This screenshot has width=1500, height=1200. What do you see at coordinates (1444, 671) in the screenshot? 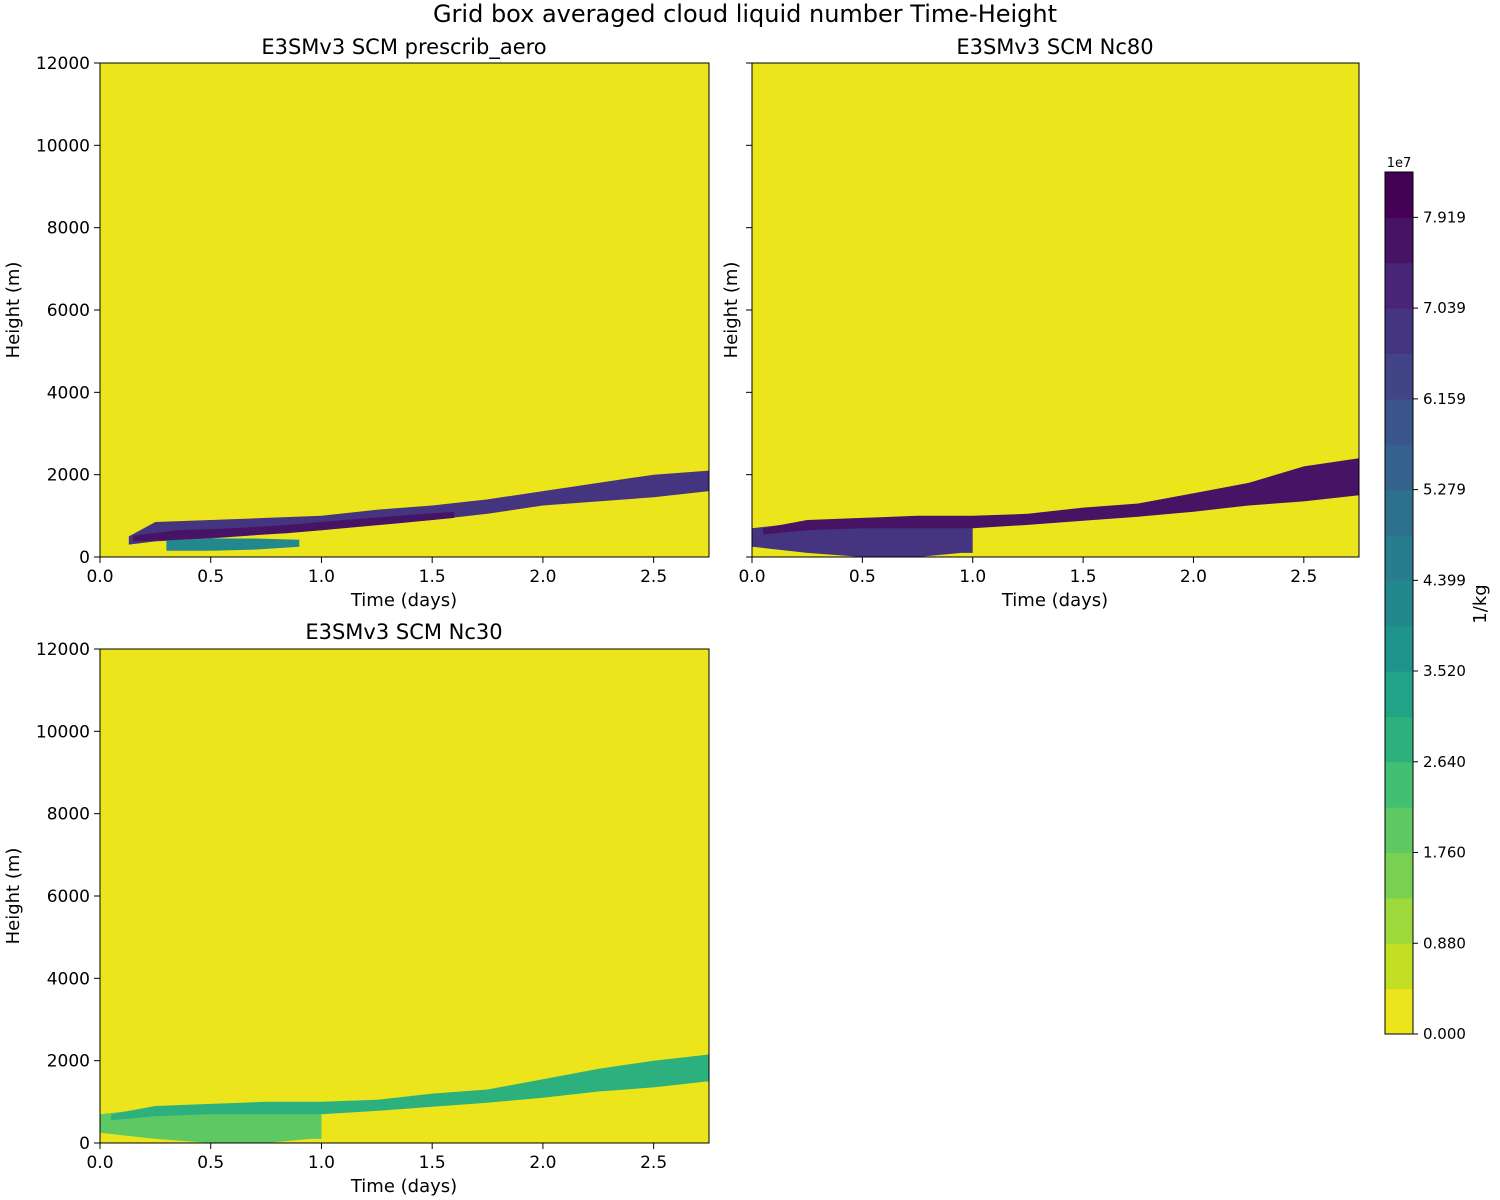
I see `colorbar-tick-label: 3.520` at bounding box center [1444, 671].